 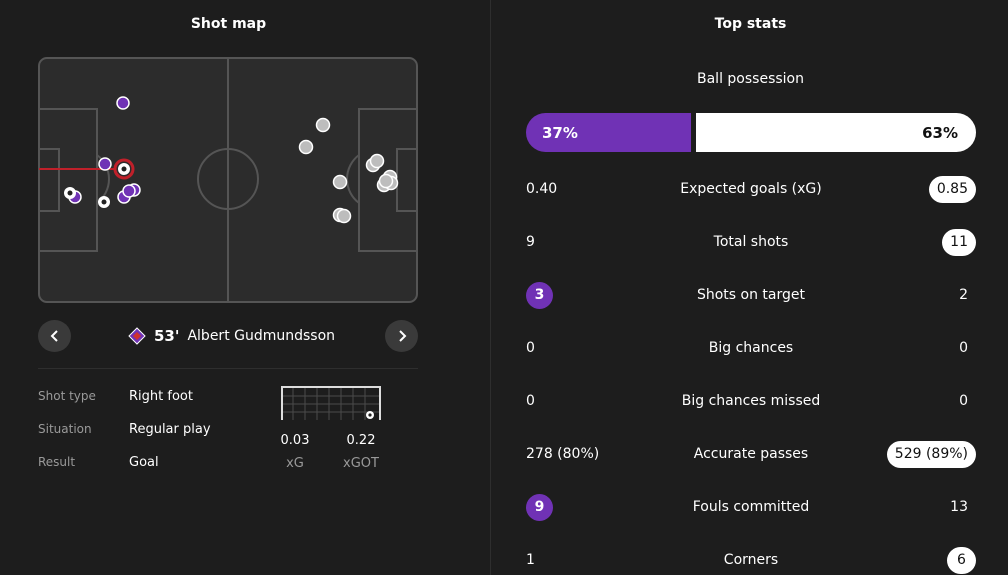 What do you see at coordinates (228, 368) in the screenshot?
I see `divider` at bounding box center [228, 368].